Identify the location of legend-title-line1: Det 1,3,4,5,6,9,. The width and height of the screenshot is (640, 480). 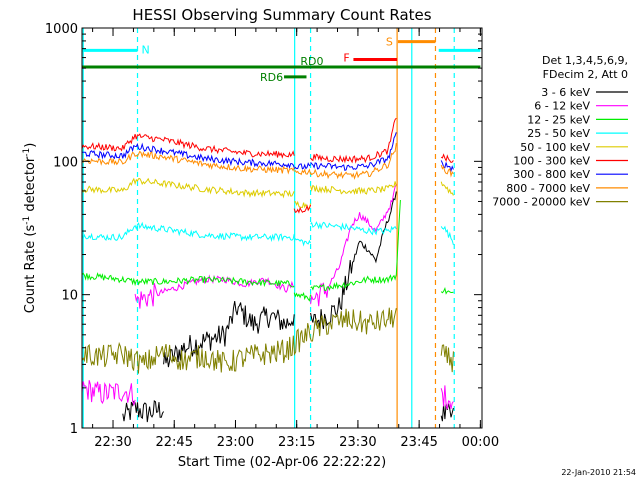
(585, 60).